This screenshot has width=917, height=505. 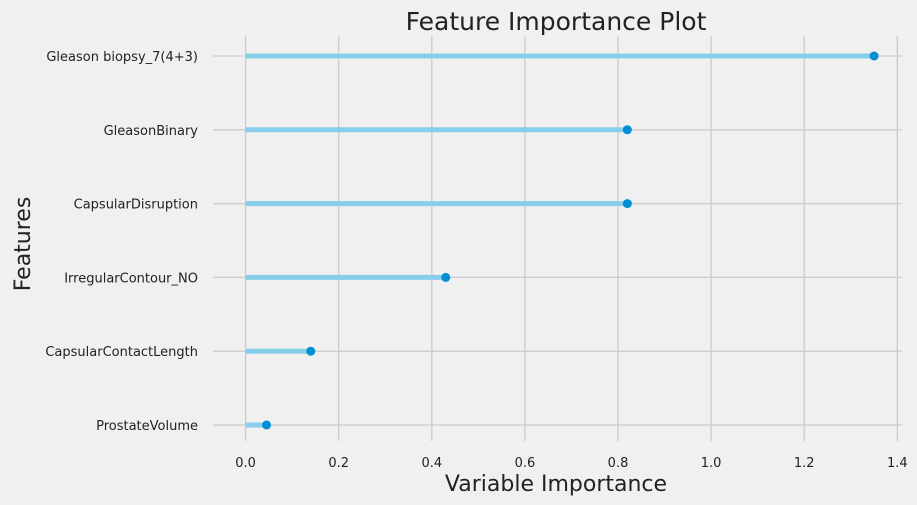 What do you see at coordinates (151, 131) in the screenshot?
I see `y-tick-label: GleasonBinary` at bounding box center [151, 131].